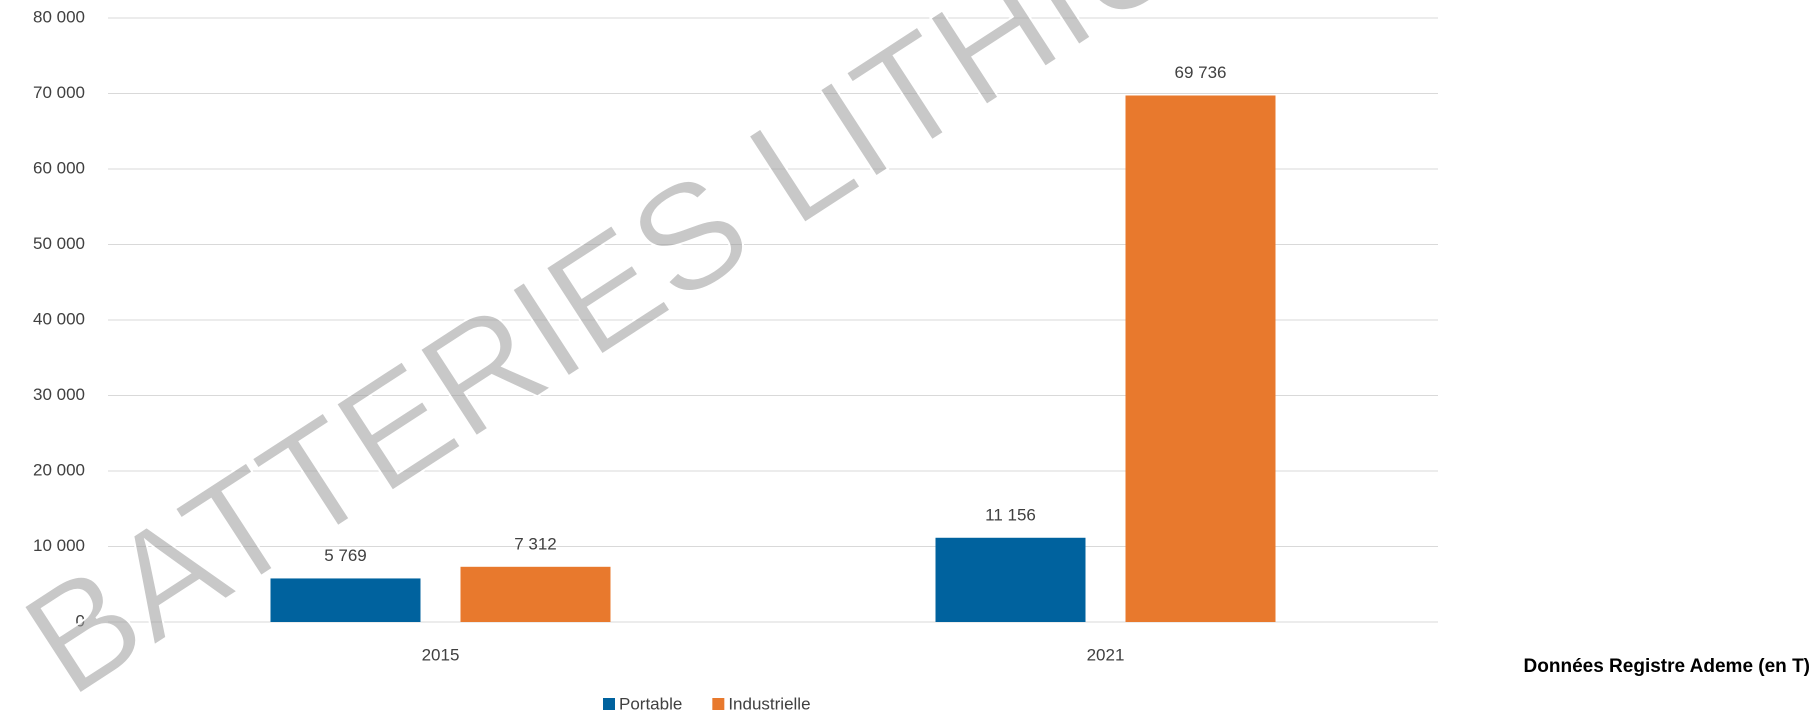 Image resolution: width=1815 pixels, height=719 pixels. I want to click on y-tick-label: 10 000, so click(59, 545).